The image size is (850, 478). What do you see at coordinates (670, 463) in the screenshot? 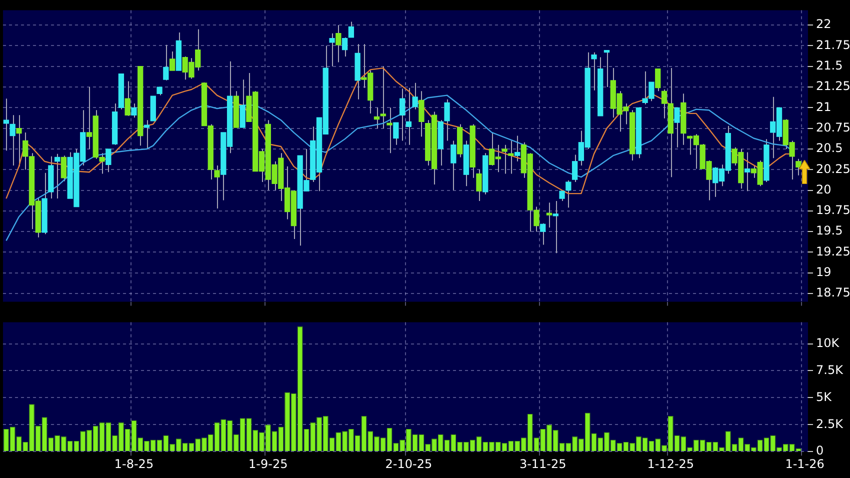
I see `x-tick-label: 1-12-25` at bounding box center [670, 463].